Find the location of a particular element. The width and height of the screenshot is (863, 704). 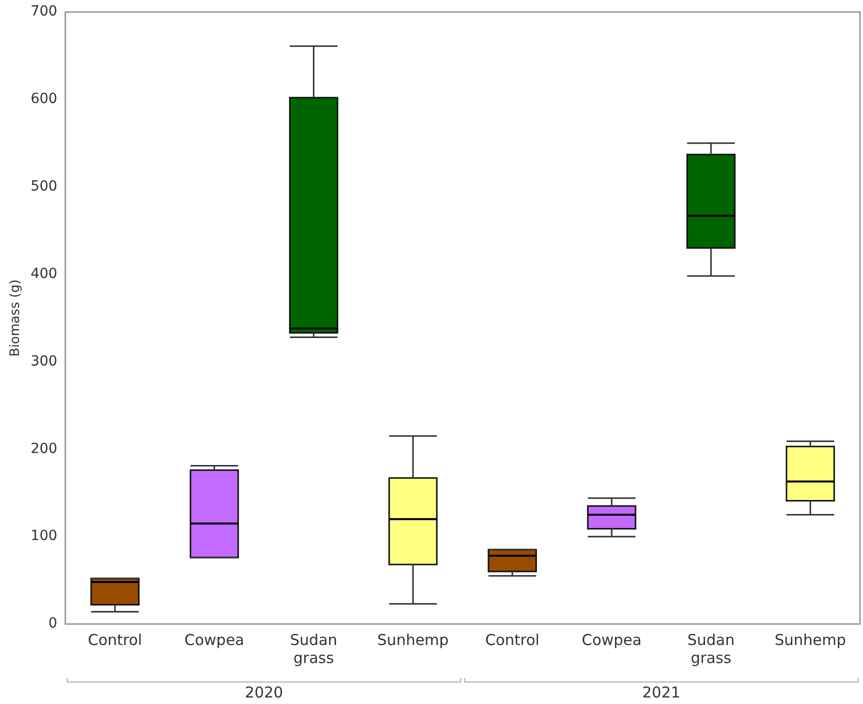

y-tick-label: 100 is located at coordinates (44, 536).